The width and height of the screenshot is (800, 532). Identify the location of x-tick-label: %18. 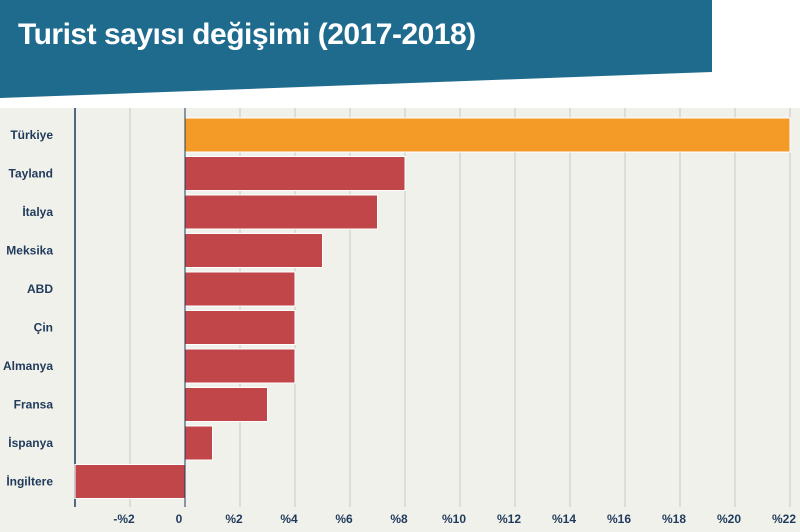
(674, 519).